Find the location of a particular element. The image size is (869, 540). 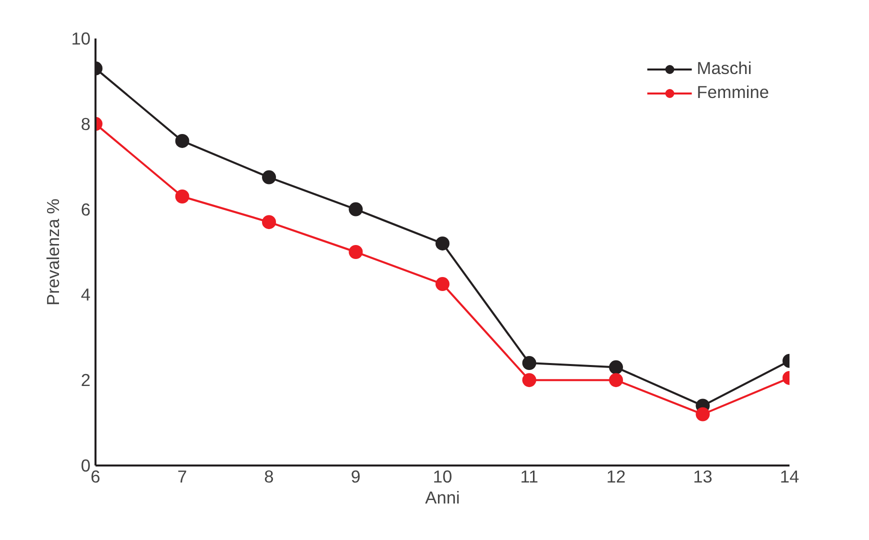

legend-label: Maschi is located at coordinates (724, 68).